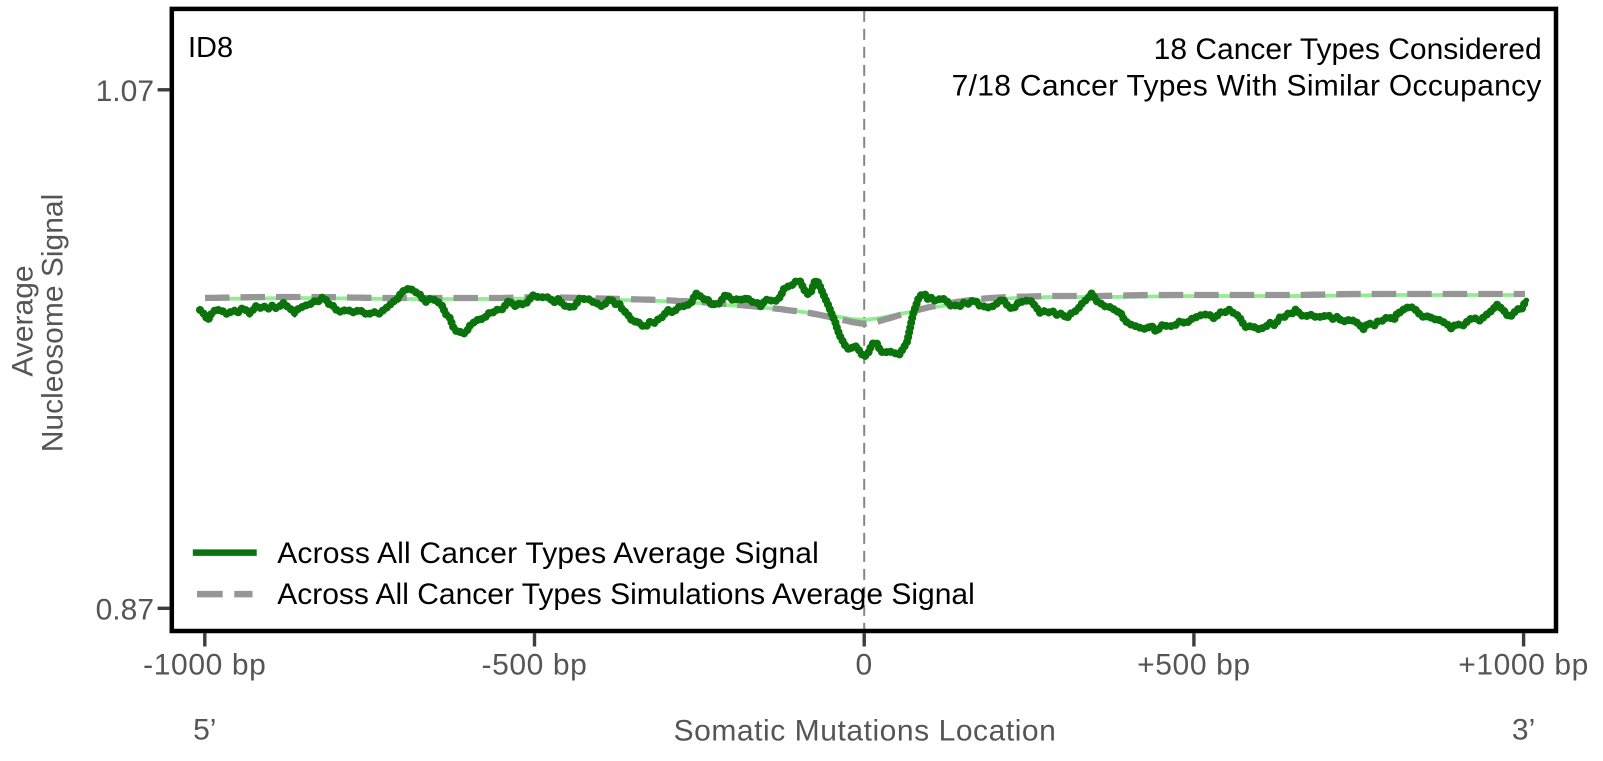 The width and height of the screenshot is (1603, 761). Describe the element at coordinates (53, 323) in the screenshot. I see `svg-text: Nucleosome Signal` at that location.